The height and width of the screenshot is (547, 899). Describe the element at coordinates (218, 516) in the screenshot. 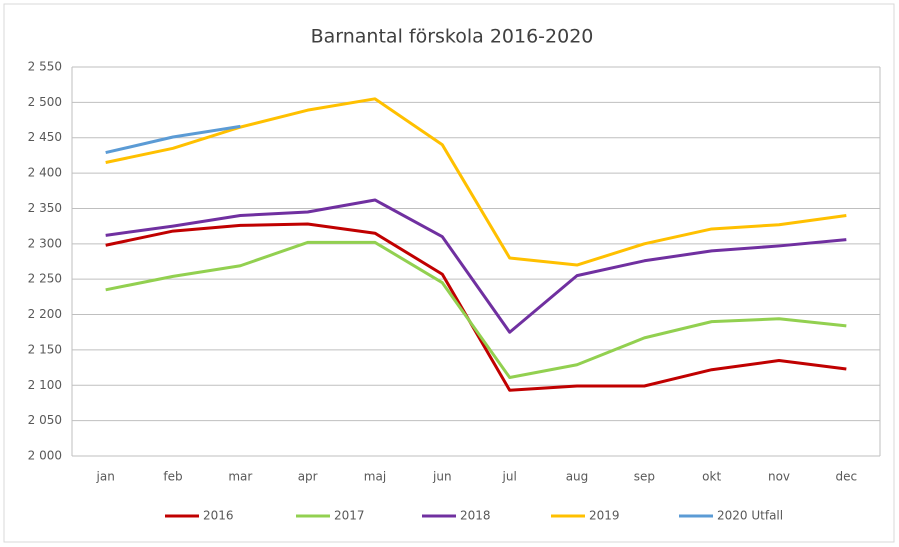

I see `legend-label: 2016` at that location.